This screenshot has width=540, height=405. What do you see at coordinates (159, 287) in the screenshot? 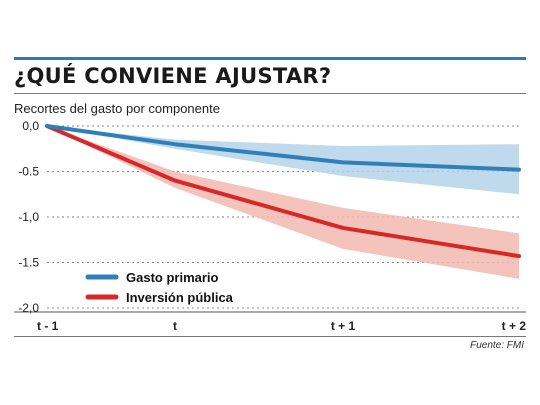
I see `legend: Gasto primario Inversión pública` at bounding box center [159, 287].